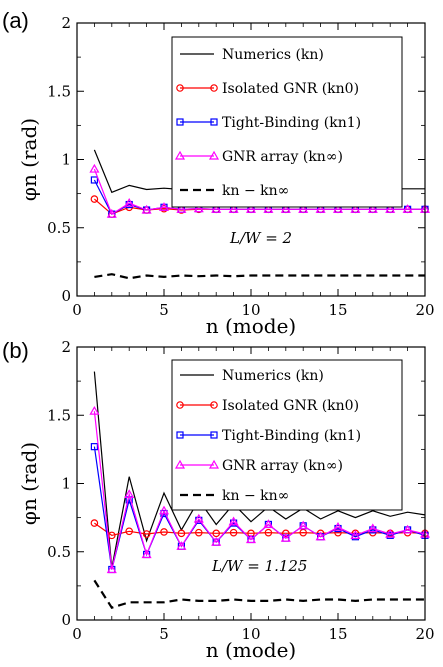  I want to click on legend-entry: Tight-Binding (kn1), so click(291, 123).